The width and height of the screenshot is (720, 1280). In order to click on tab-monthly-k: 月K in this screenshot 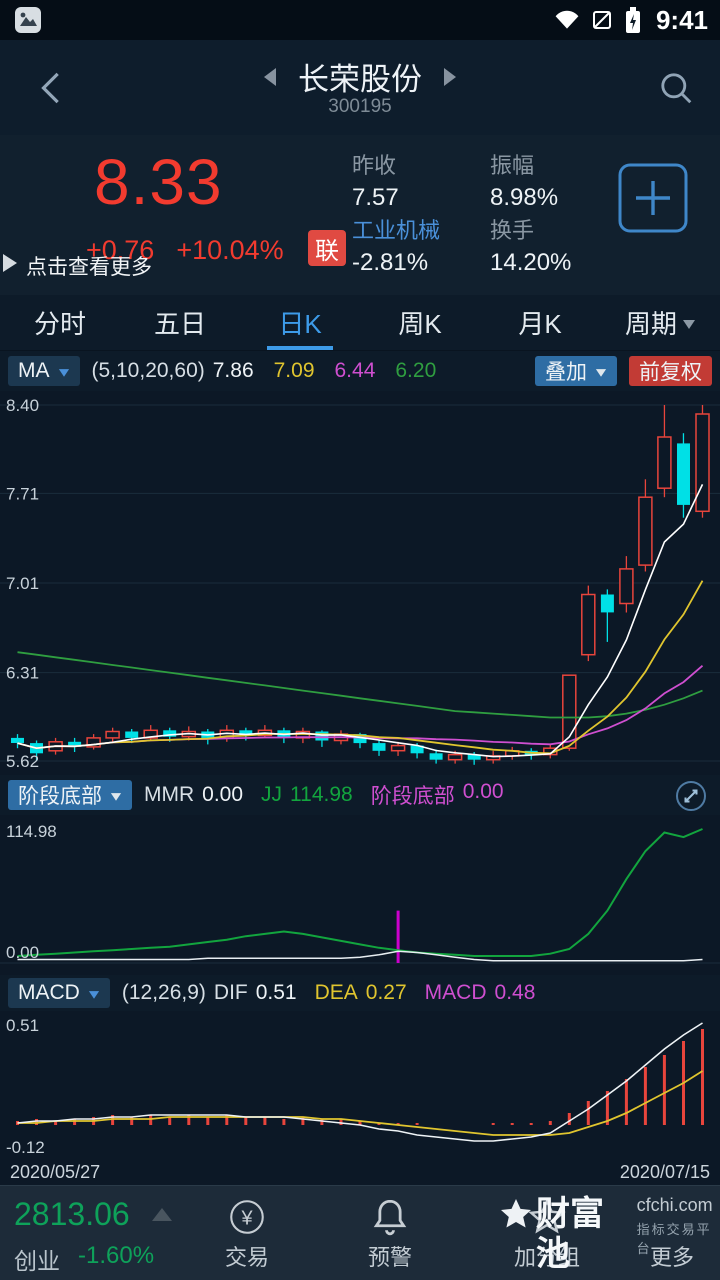, I will do `click(540, 322)`.